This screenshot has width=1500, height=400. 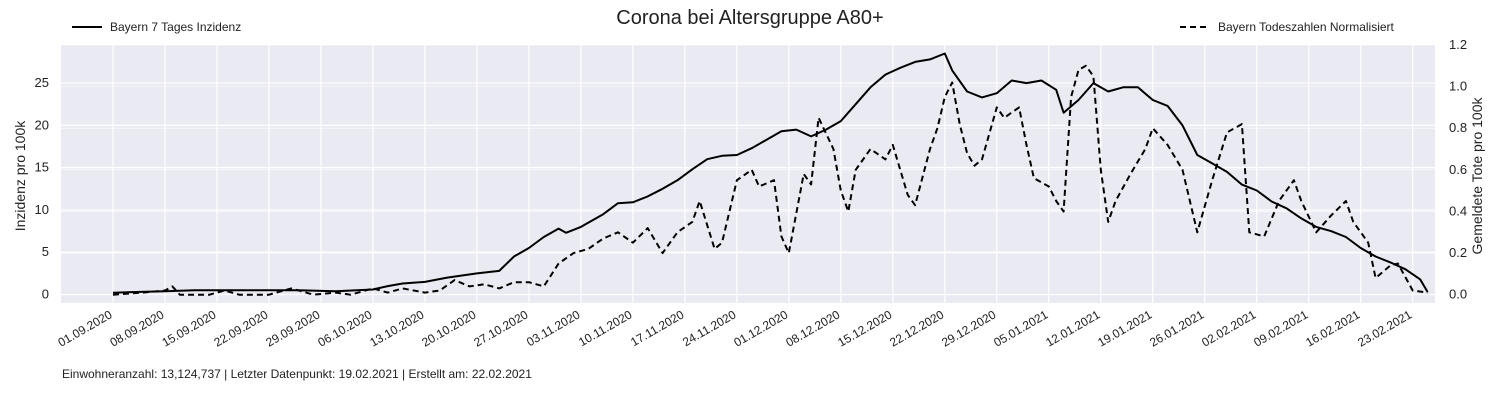 I want to click on x-tick-label: 08.12.2020, so click(x=812, y=328).